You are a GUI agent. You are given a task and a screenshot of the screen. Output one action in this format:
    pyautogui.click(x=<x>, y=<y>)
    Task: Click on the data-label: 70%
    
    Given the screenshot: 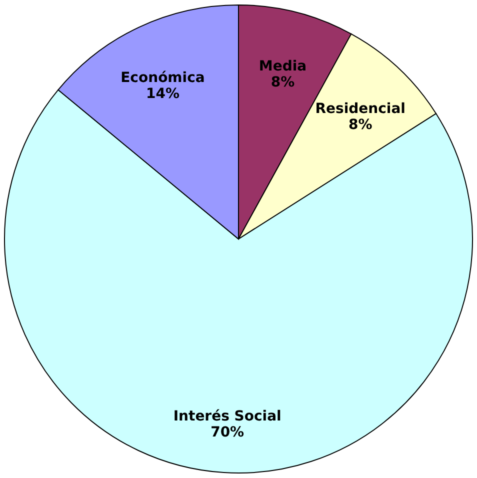 What is the action you would take?
    pyautogui.click(x=227, y=432)
    